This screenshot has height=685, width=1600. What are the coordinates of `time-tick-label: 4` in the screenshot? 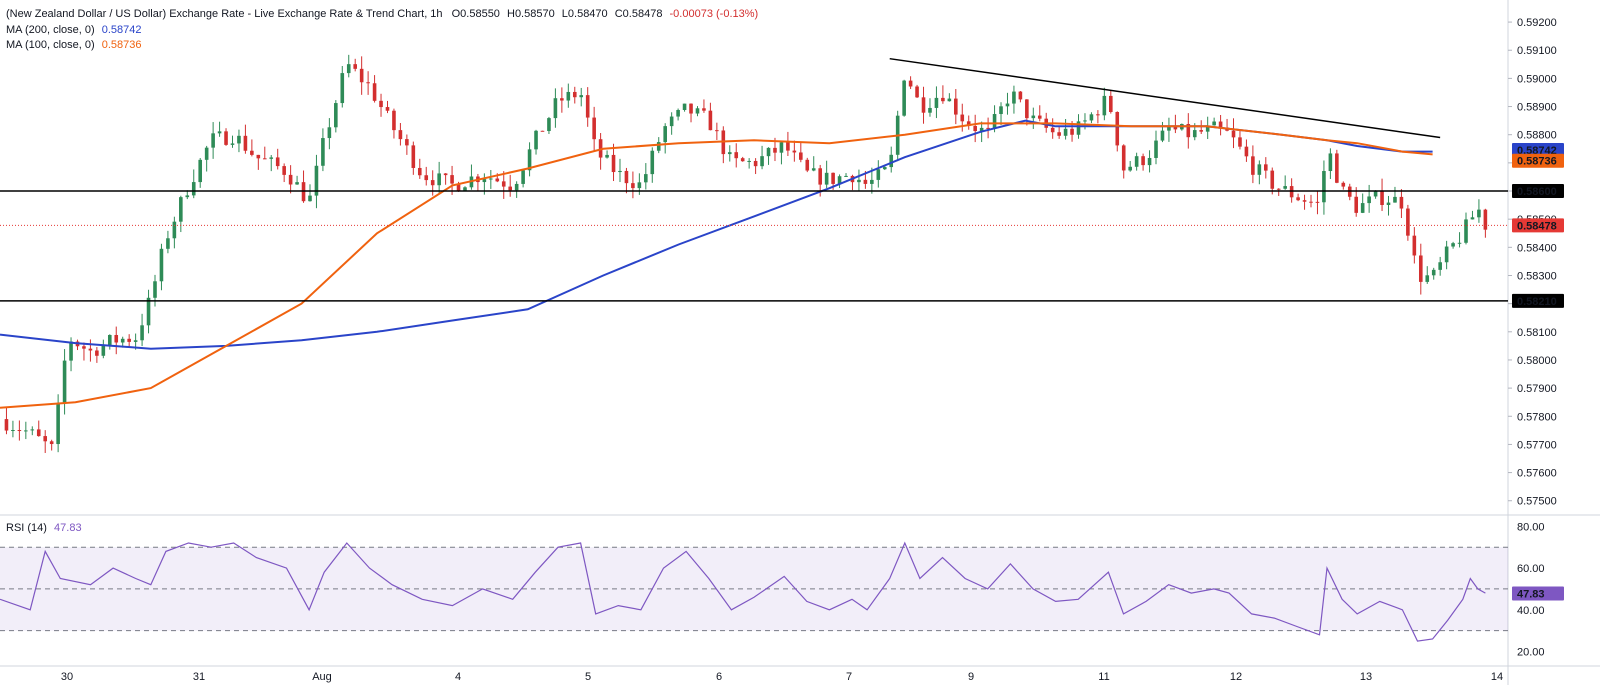 It's located at (458, 677).